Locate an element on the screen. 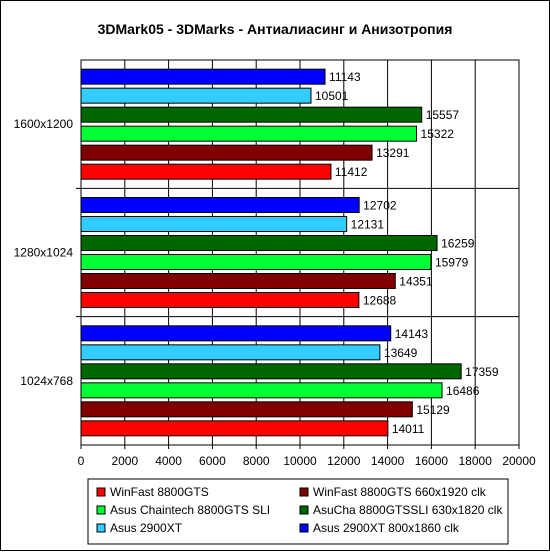 Image resolution: width=550 pixels, height=556 pixels. legend-label: WinFast 8800GTS is located at coordinates (159, 492).